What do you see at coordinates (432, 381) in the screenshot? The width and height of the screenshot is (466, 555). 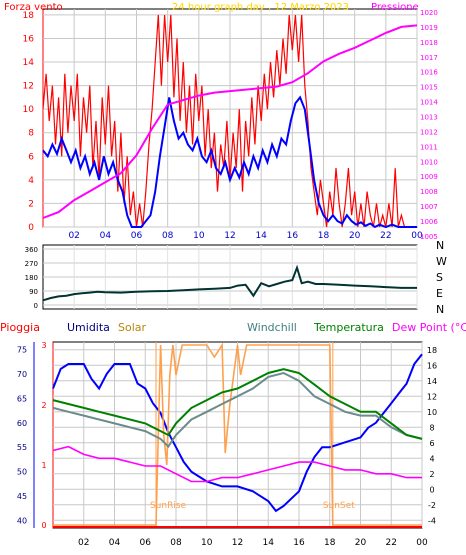 I see `panel3-right-tick-label: 14` at bounding box center [432, 381].